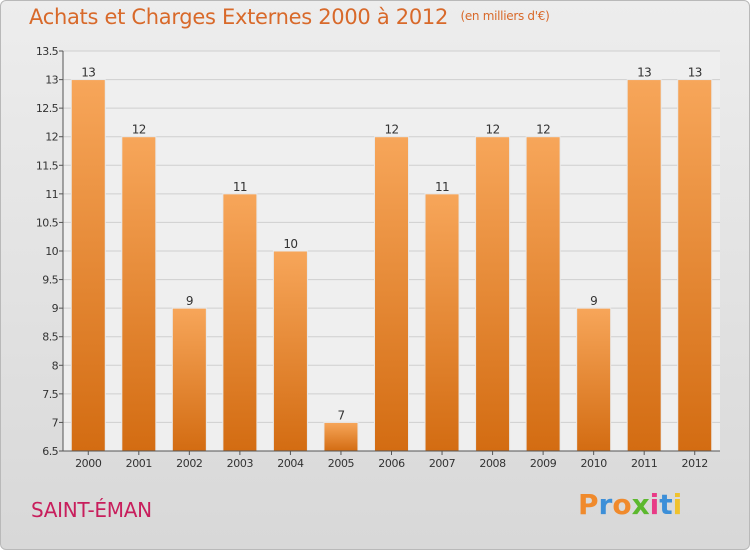 Image resolution: width=750 pixels, height=550 pixels. What do you see at coordinates (593, 463) in the screenshot?
I see `x-tick-label: 2010` at bounding box center [593, 463].